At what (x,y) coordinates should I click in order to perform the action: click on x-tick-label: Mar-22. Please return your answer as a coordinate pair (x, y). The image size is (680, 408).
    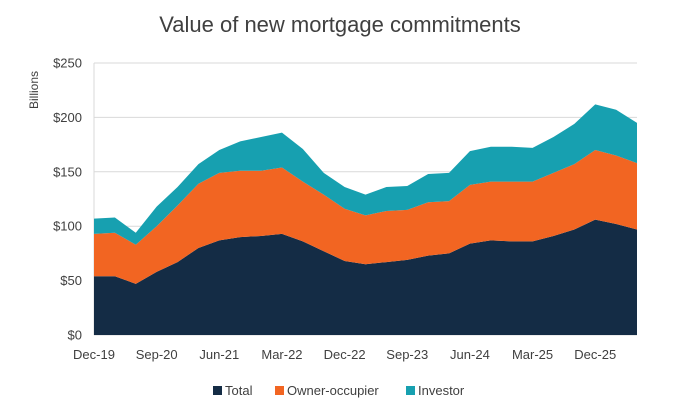
    Looking at the image, I should click on (281, 354).